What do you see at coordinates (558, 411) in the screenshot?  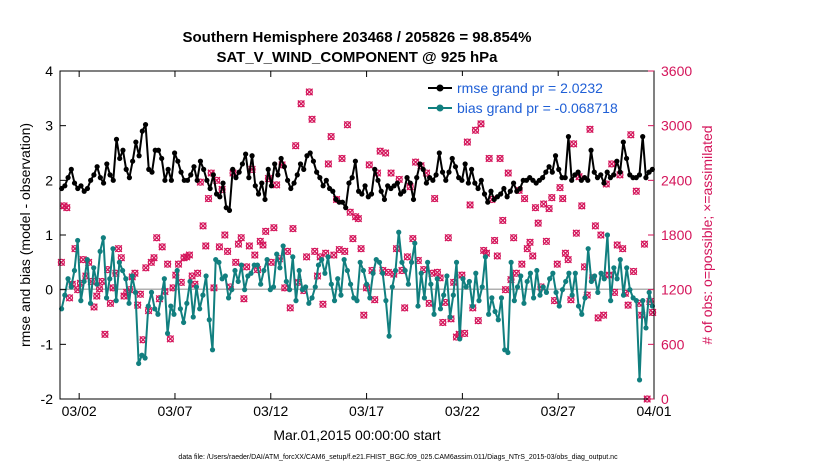 I see `x-tick-label: 03/27` at bounding box center [558, 411].